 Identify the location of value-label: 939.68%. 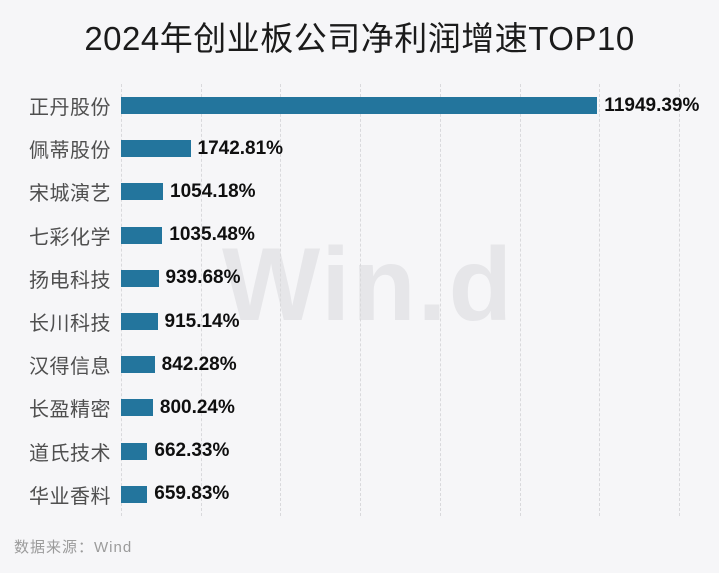
(203, 278).